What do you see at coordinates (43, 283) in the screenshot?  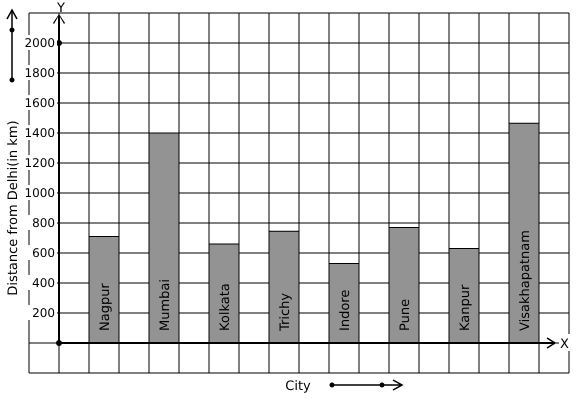 I see `y-tick-label: 400` at bounding box center [43, 283].